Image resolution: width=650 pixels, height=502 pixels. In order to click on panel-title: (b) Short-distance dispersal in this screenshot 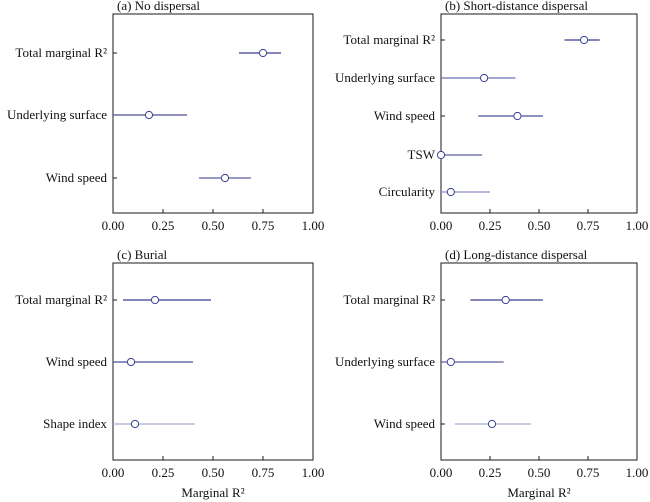, I will do `click(516, 6)`.